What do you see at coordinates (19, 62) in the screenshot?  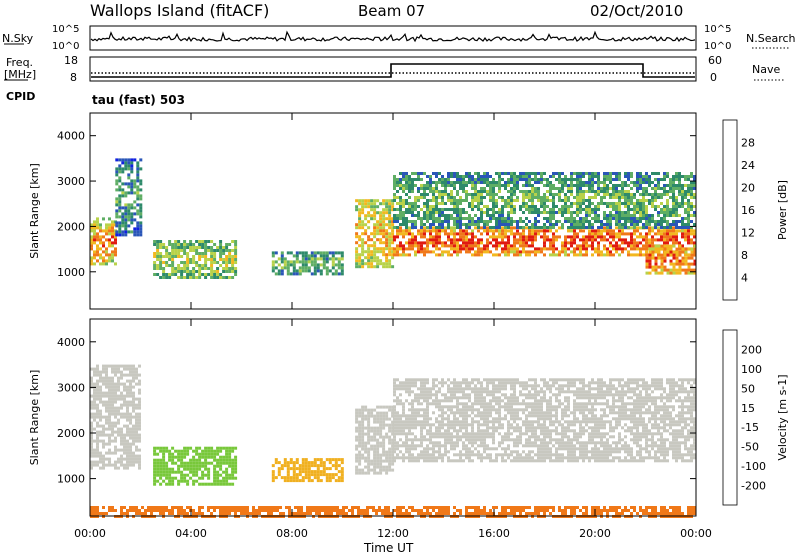 I see `freq-label-1: Freq.` at bounding box center [19, 62].